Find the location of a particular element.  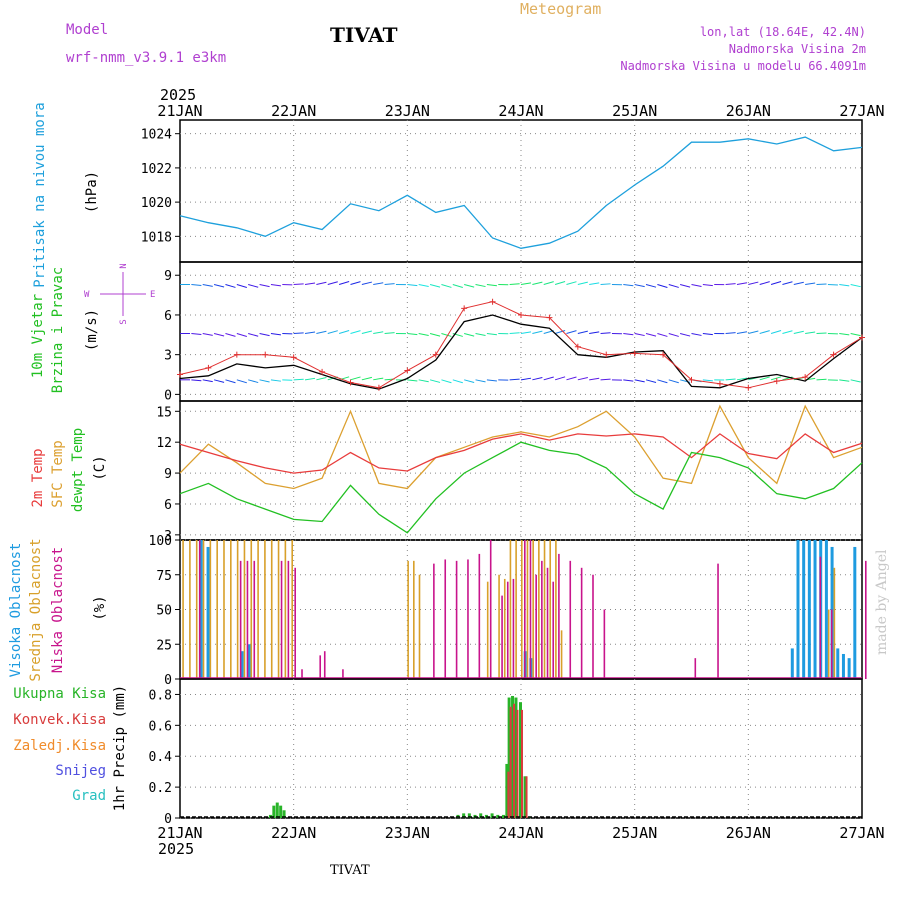

temperature-panel: 3 6 9 12 15 is located at coordinates (509, 472).